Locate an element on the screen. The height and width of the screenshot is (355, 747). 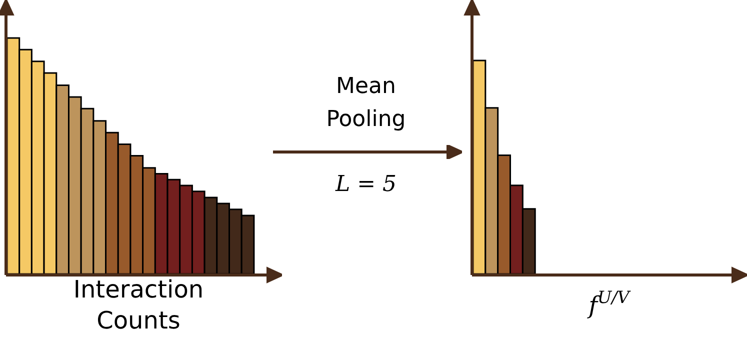
text: L = 5 is located at coordinates (366, 185).